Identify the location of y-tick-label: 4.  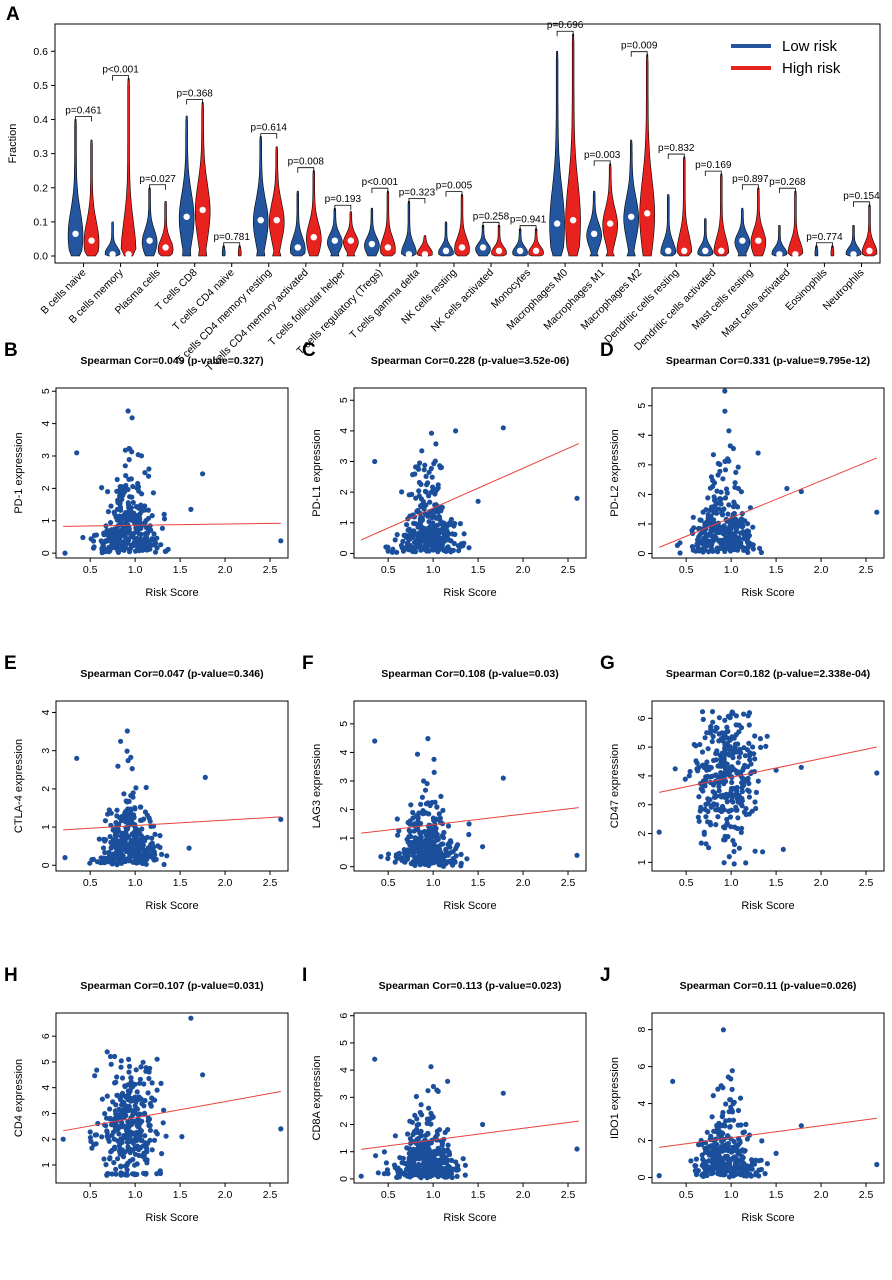
(344, 431).